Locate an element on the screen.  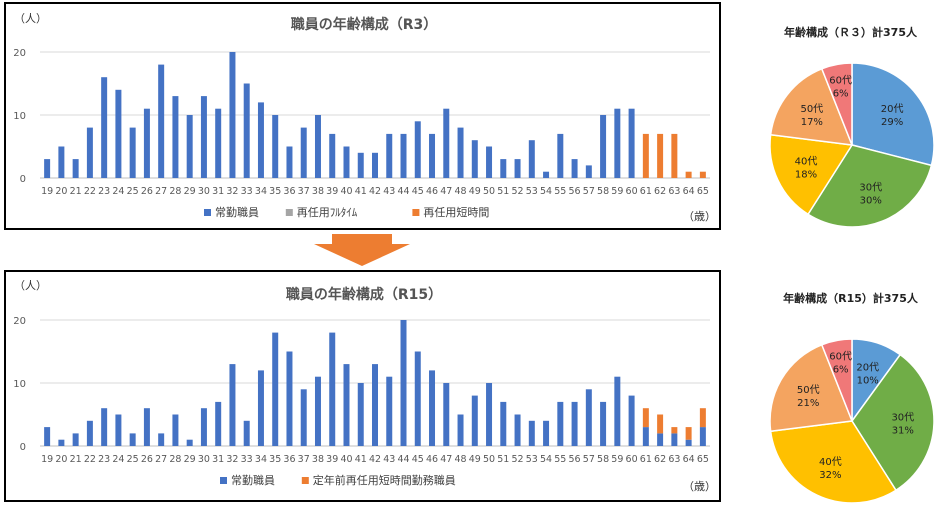
x-tick-label: 22 is located at coordinates (90, 459).